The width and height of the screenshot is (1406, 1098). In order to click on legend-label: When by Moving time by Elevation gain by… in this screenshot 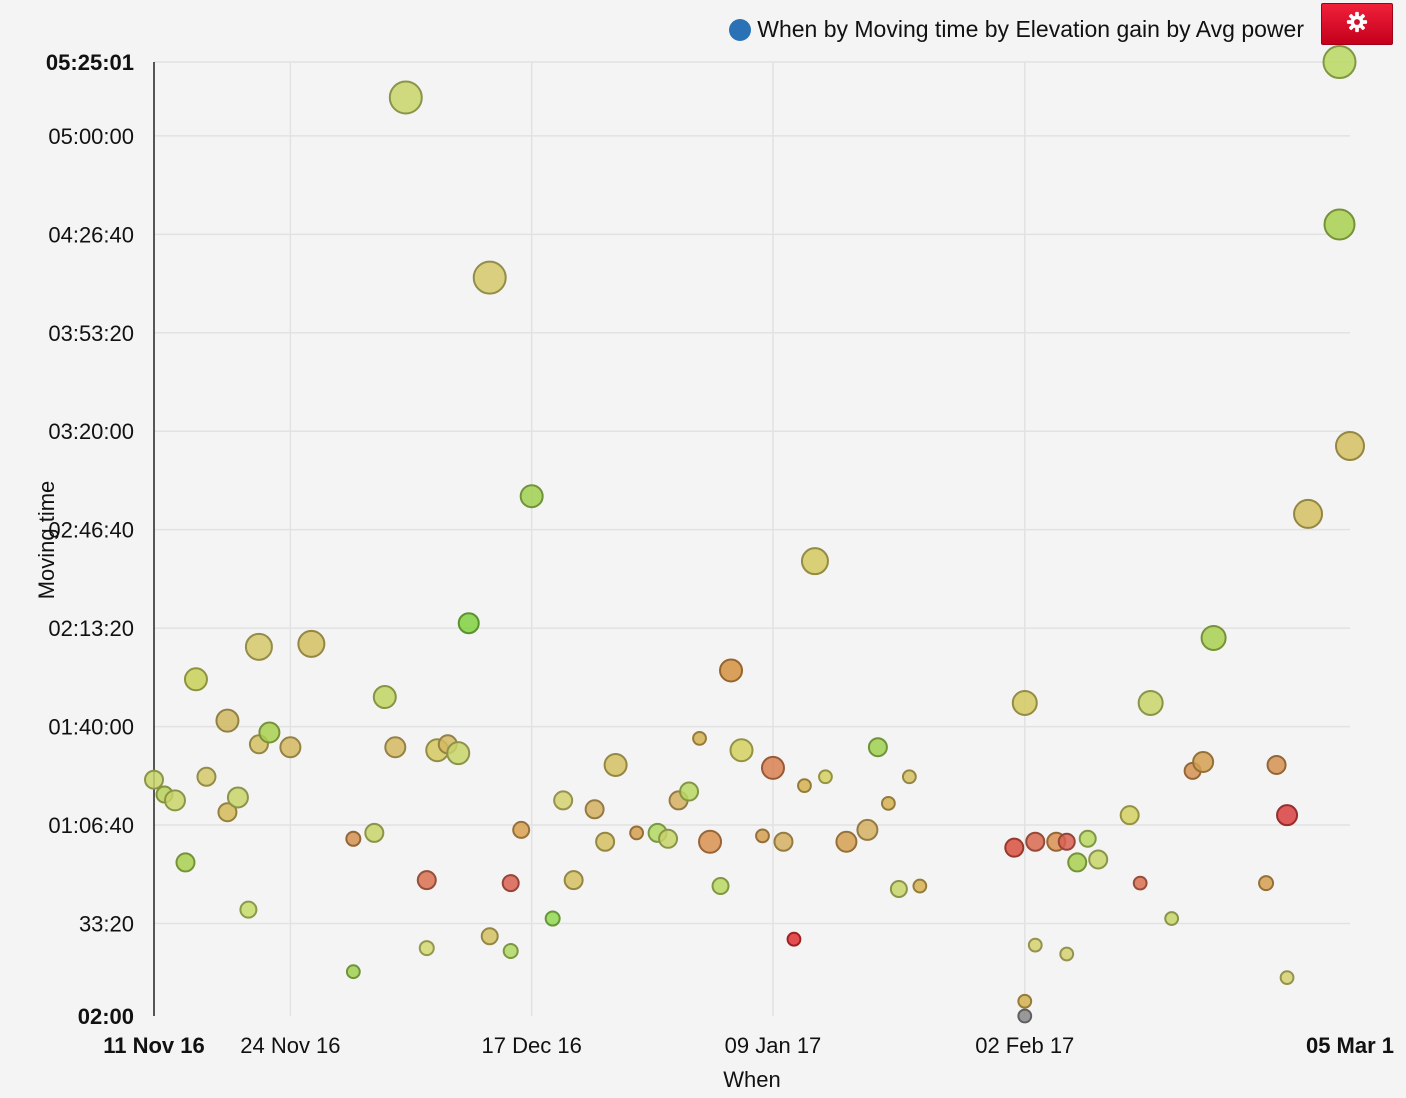, I will do `click(1030, 29)`.